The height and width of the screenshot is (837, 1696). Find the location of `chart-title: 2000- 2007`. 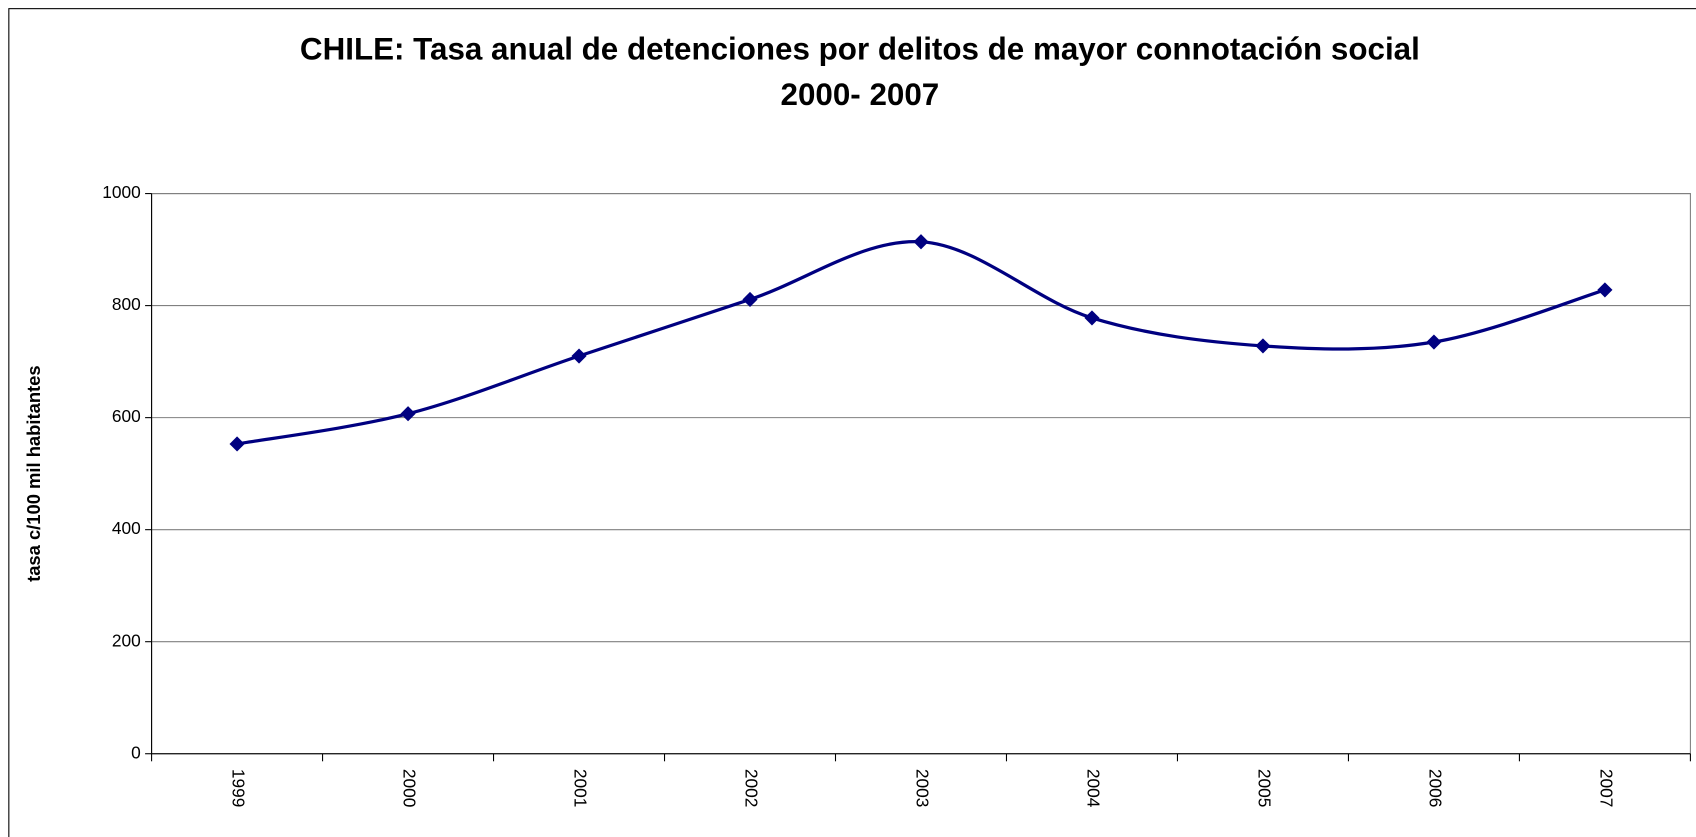

chart-title: 2000- 2007 is located at coordinates (860, 94).